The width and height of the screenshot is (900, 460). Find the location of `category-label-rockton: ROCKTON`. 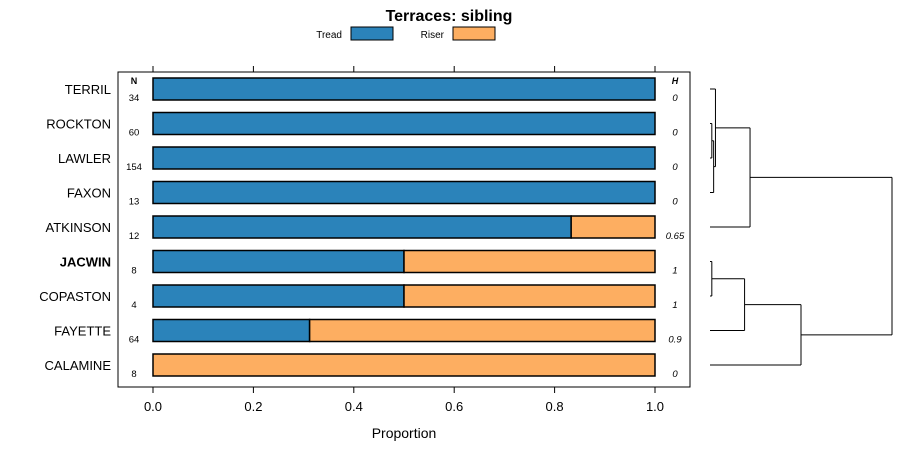

category-label-rockton: ROCKTON is located at coordinates (78, 124).